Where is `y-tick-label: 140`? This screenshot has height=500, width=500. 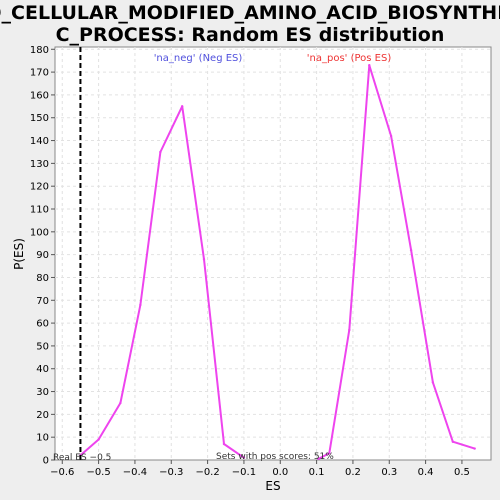 y-tick-label: 140 is located at coordinates (39, 141).